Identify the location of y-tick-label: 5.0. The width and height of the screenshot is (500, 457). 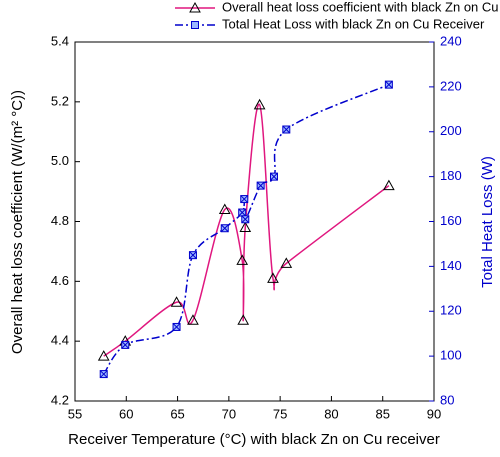
(60, 160).